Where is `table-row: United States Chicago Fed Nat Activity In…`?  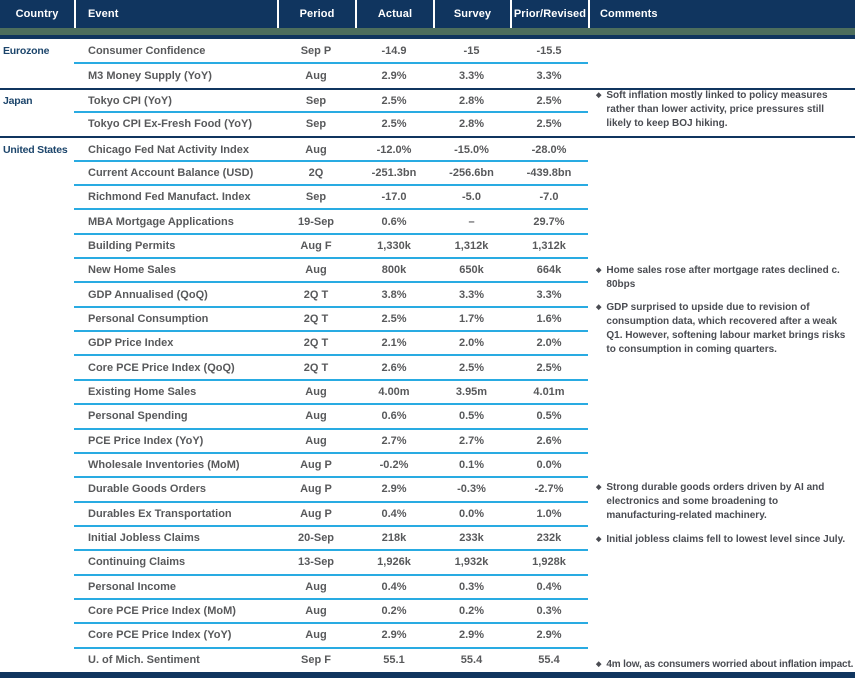
table-row: United States Chicago Fed Nat Activity In… is located at coordinates (427, 149).